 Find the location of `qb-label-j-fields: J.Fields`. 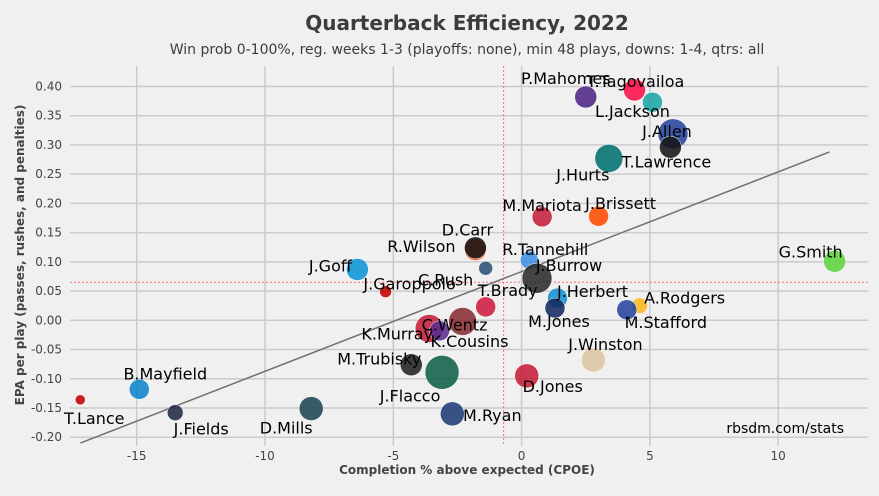

qb-label-j-fields: J.Fields is located at coordinates (201, 429).